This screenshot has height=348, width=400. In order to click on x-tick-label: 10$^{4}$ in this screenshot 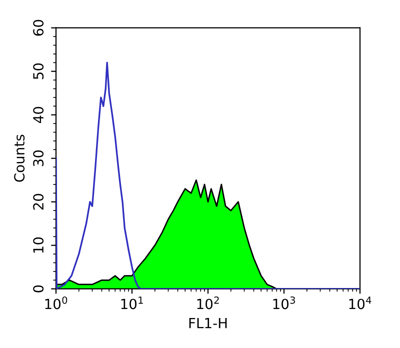, I will do `click(360, 303)`.